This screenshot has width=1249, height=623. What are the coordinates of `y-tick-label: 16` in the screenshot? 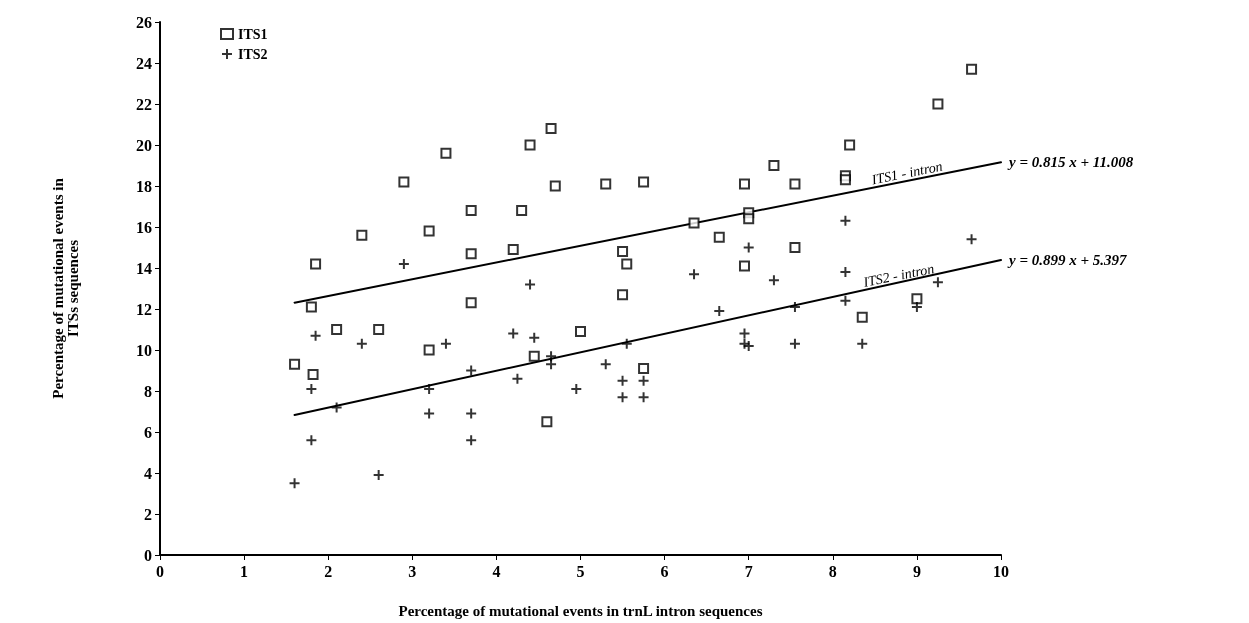 It's located at (144, 227).